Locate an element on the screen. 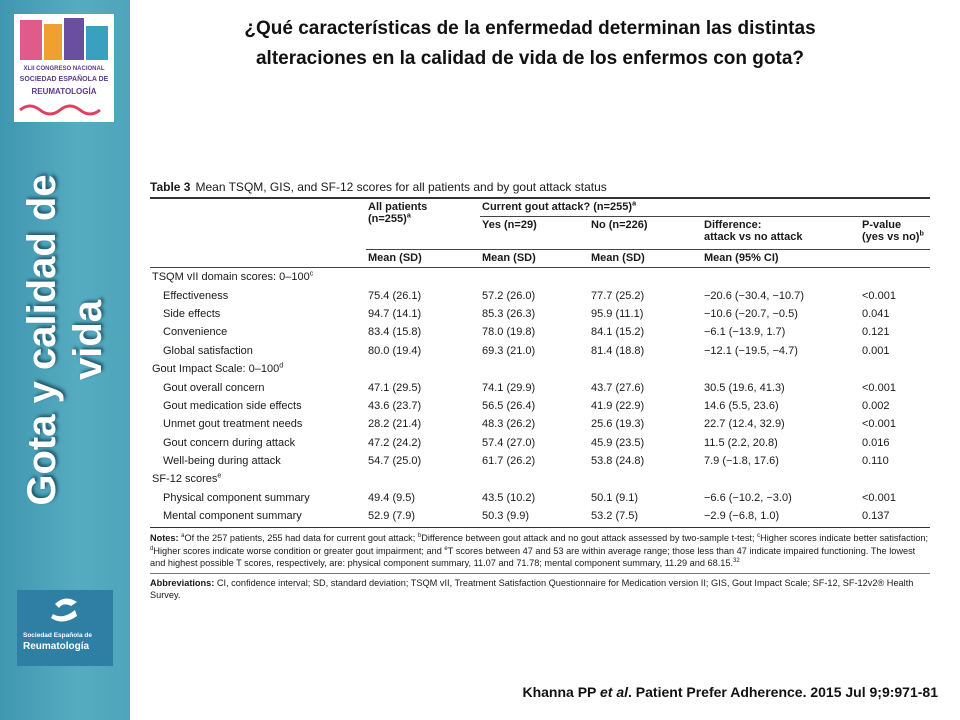 Image resolution: width=960 pixels, height=720 pixels. header-cell: Difference: attack vs no attack is located at coordinates (781, 233).